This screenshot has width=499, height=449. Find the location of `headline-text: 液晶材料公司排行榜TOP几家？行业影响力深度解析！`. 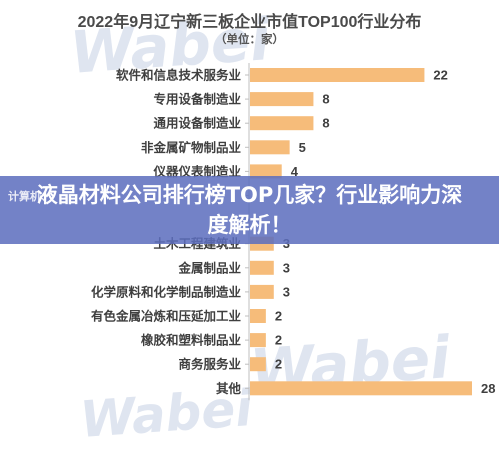

headline-text: 液晶材料公司排行榜TOP几家？行业影响力深度解析！ is located at coordinates (249, 210).